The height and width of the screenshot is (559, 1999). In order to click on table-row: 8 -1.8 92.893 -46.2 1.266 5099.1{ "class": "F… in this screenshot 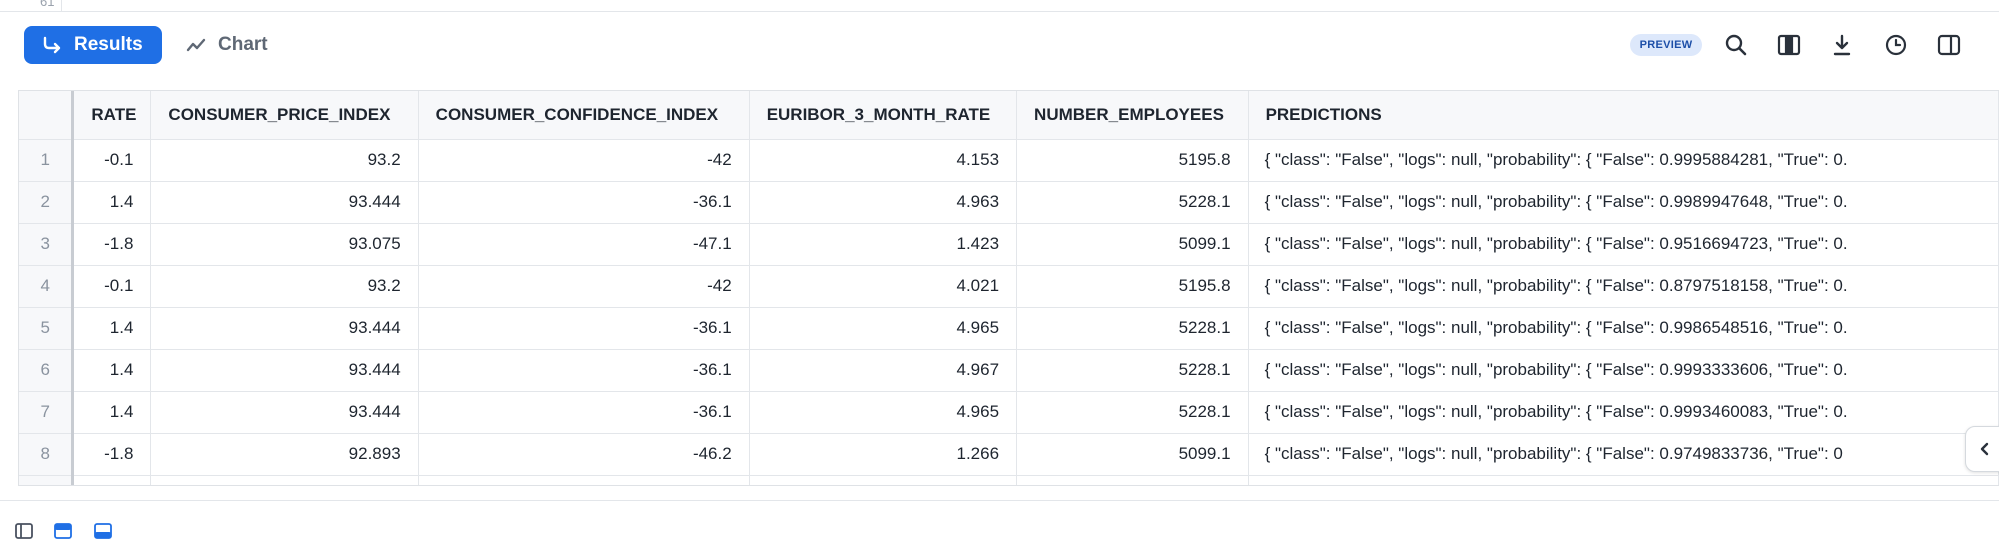, I will do `click(1009, 454)`.